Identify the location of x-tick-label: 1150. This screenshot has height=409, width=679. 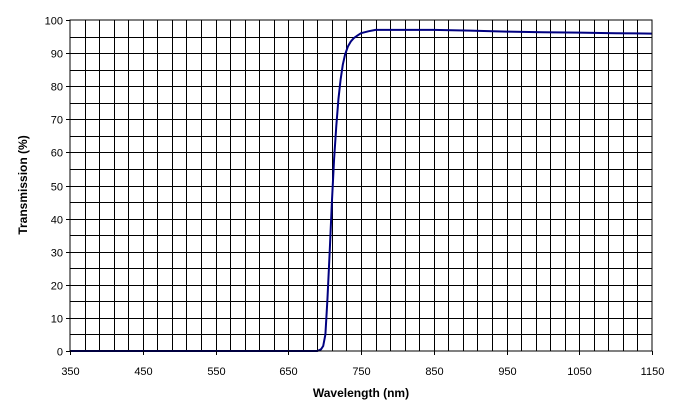
(653, 372).